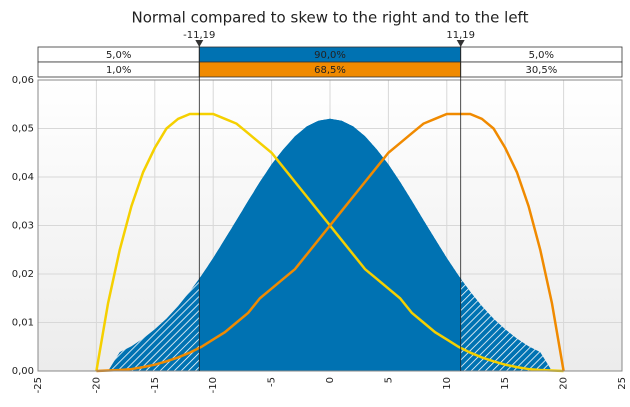 This screenshot has width=630, height=407. What do you see at coordinates (96, 385) in the screenshot?
I see `x-tick-label: -20` at bounding box center [96, 385].